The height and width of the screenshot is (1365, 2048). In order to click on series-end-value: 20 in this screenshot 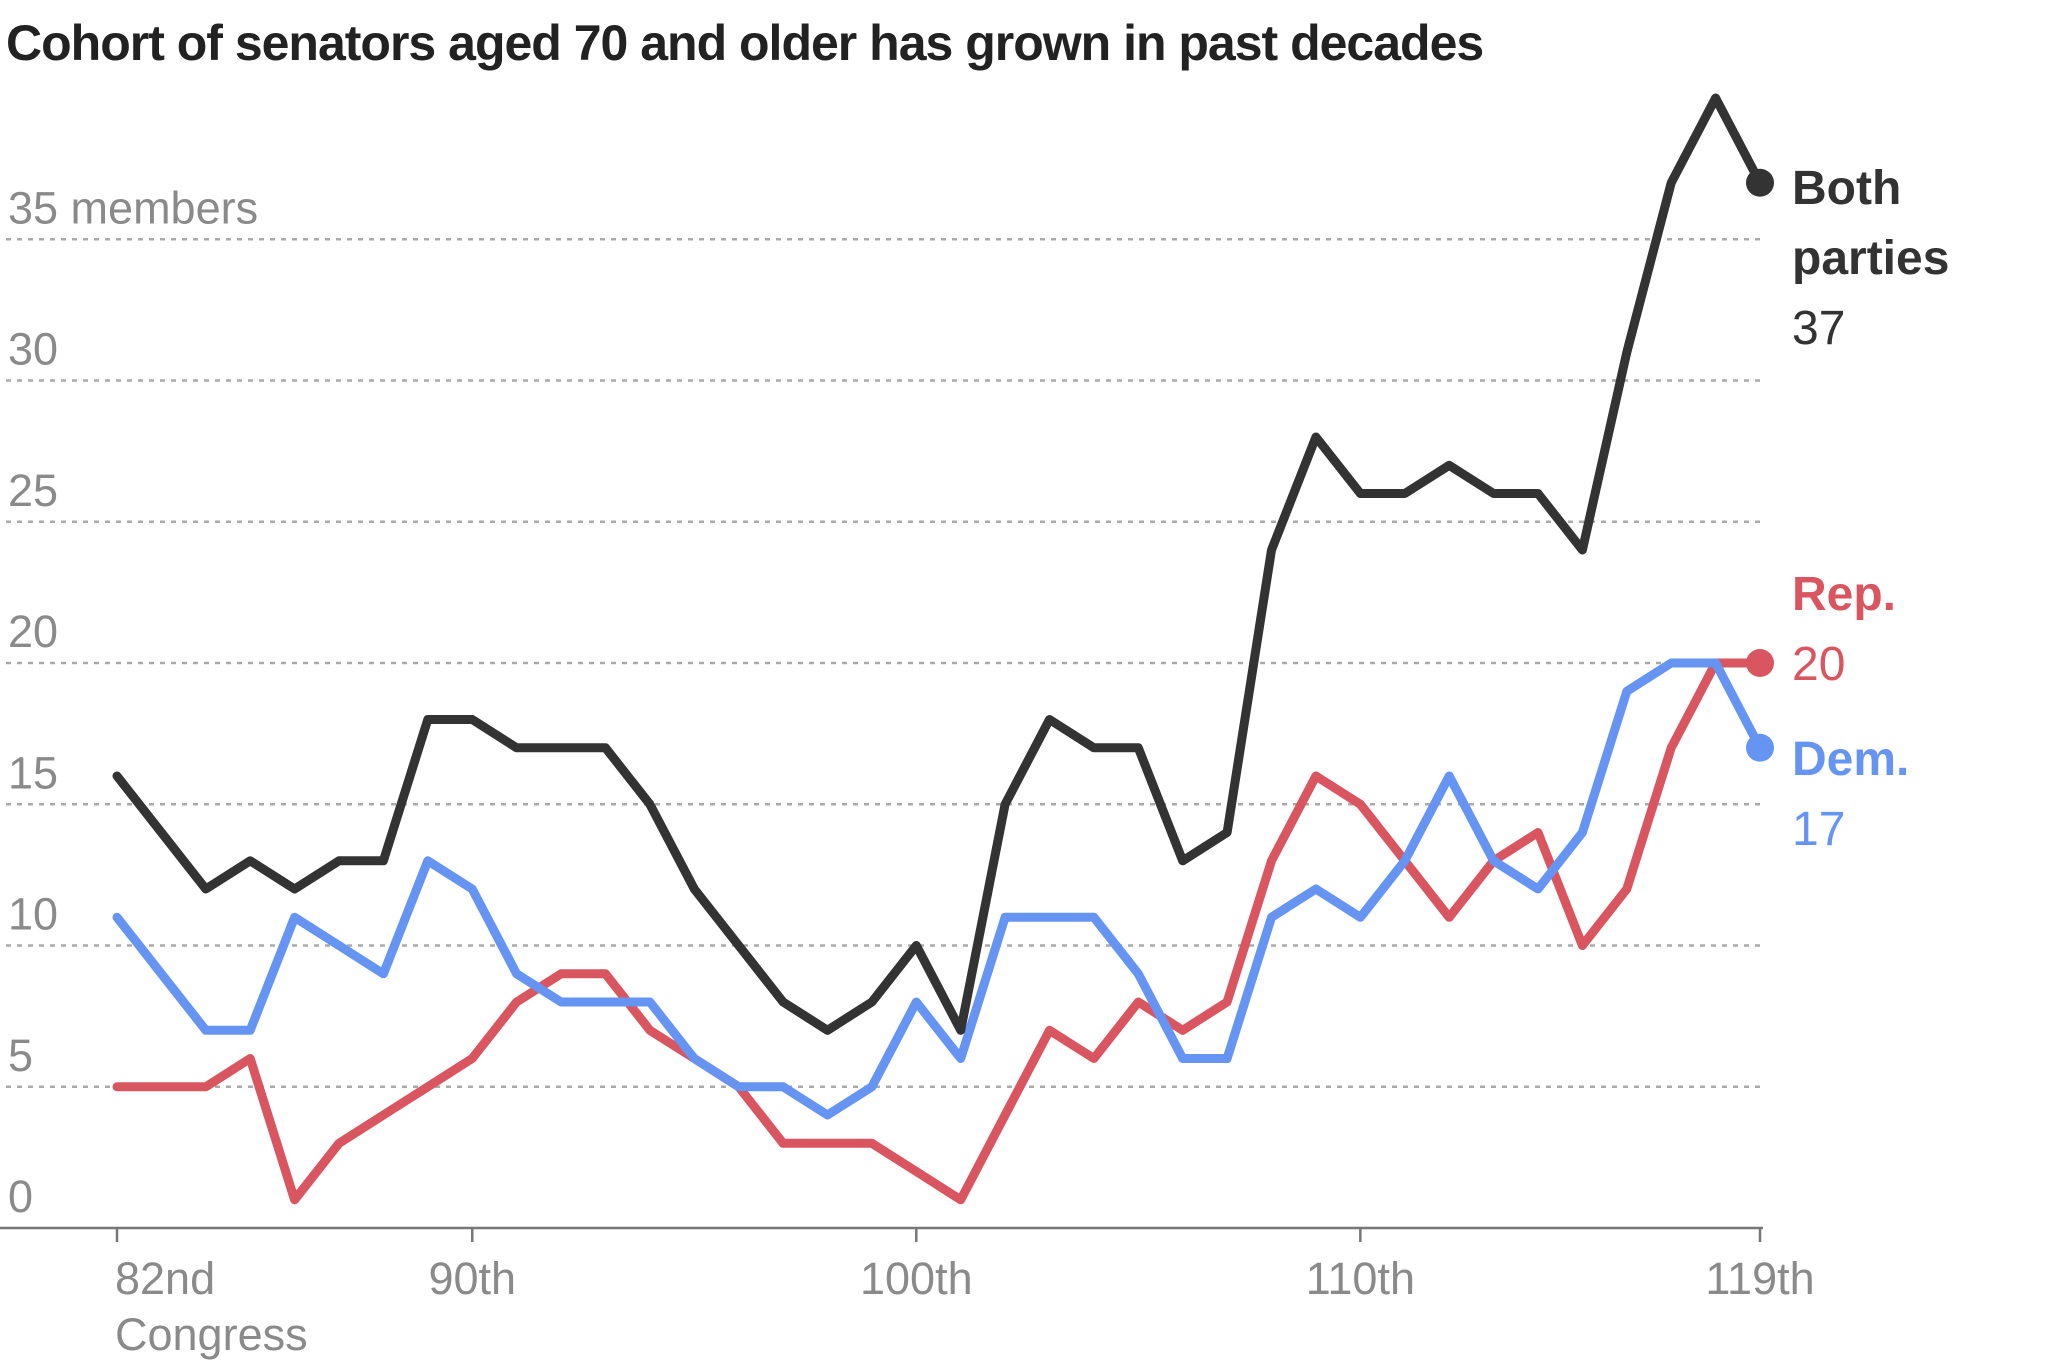, I will do `click(1818, 664)`.